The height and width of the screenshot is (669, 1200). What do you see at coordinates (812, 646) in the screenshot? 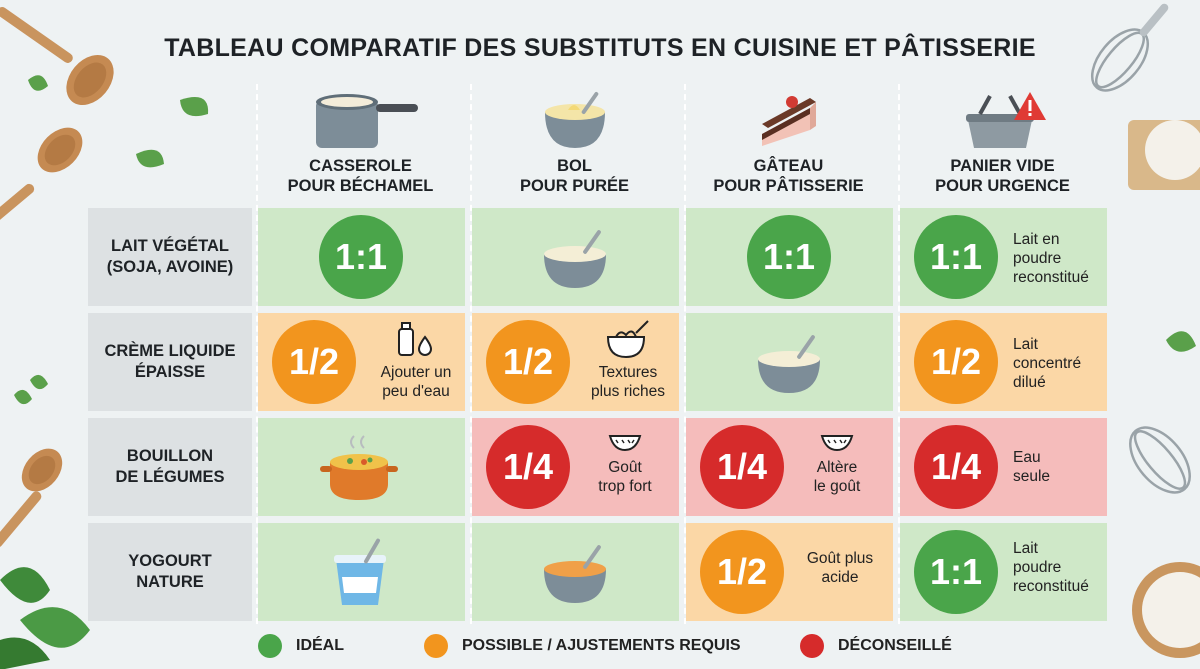
I see `red-dot-icon` at bounding box center [812, 646].